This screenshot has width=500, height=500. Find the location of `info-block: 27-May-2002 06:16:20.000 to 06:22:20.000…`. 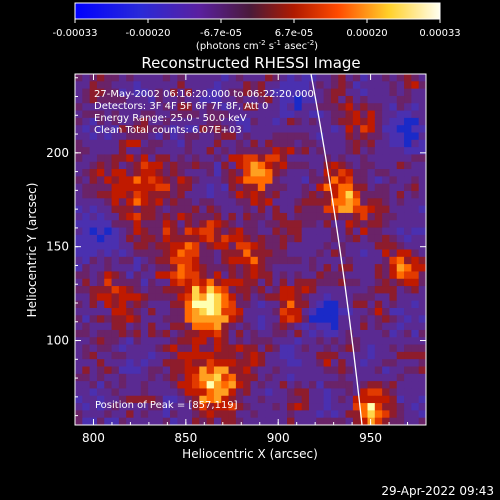

info-block: 27-May-2002 06:16:20.000 to 06:22:20.000… is located at coordinates (204, 112).